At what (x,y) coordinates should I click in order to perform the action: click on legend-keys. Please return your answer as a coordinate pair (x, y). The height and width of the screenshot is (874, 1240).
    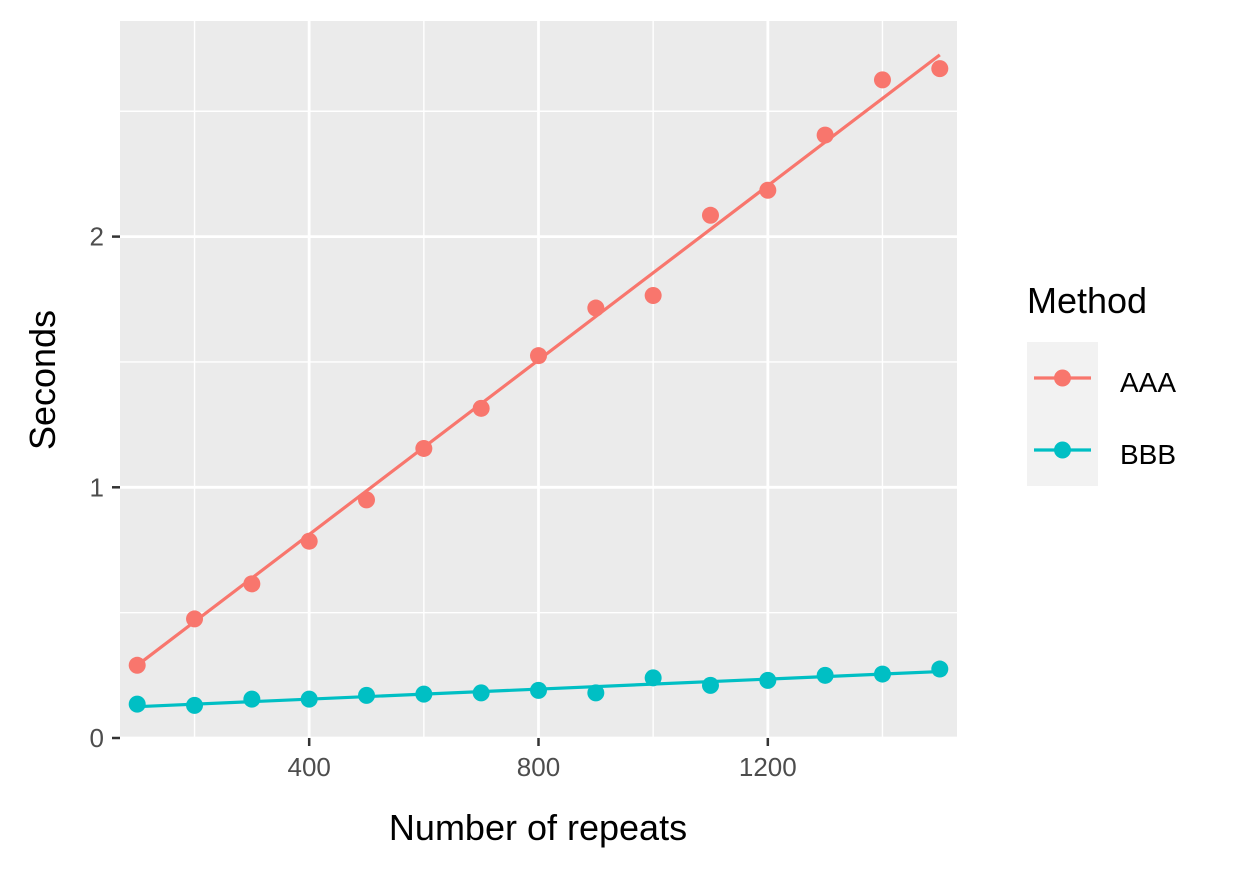
    Looking at the image, I should click on (1062, 414).